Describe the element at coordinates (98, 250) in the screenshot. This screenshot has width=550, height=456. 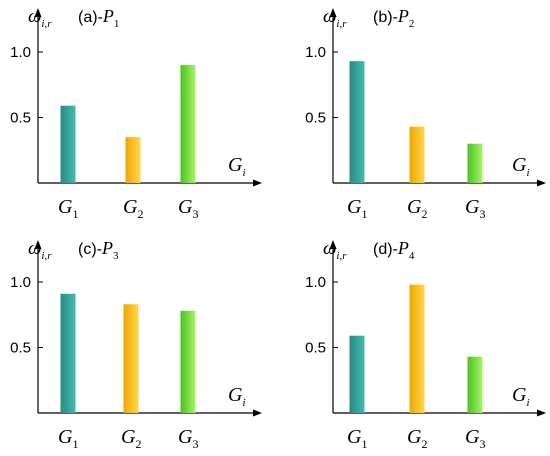
I see `panel-label: (c)-P3` at that location.